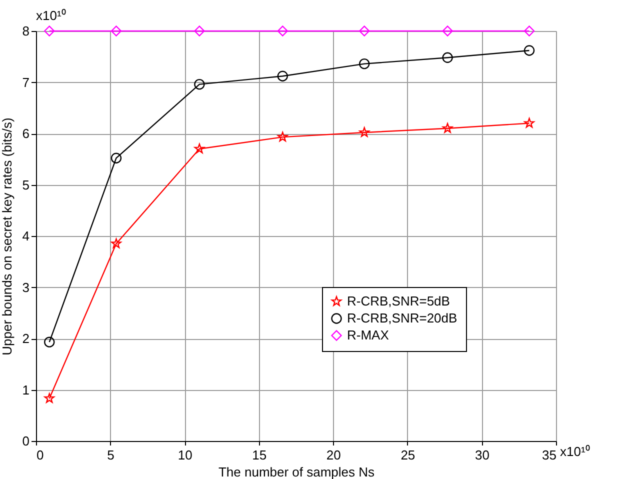 The image size is (625, 479). Describe the element at coordinates (259, 455) in the screenshot. I see `x-tick-label: 15` at that location.